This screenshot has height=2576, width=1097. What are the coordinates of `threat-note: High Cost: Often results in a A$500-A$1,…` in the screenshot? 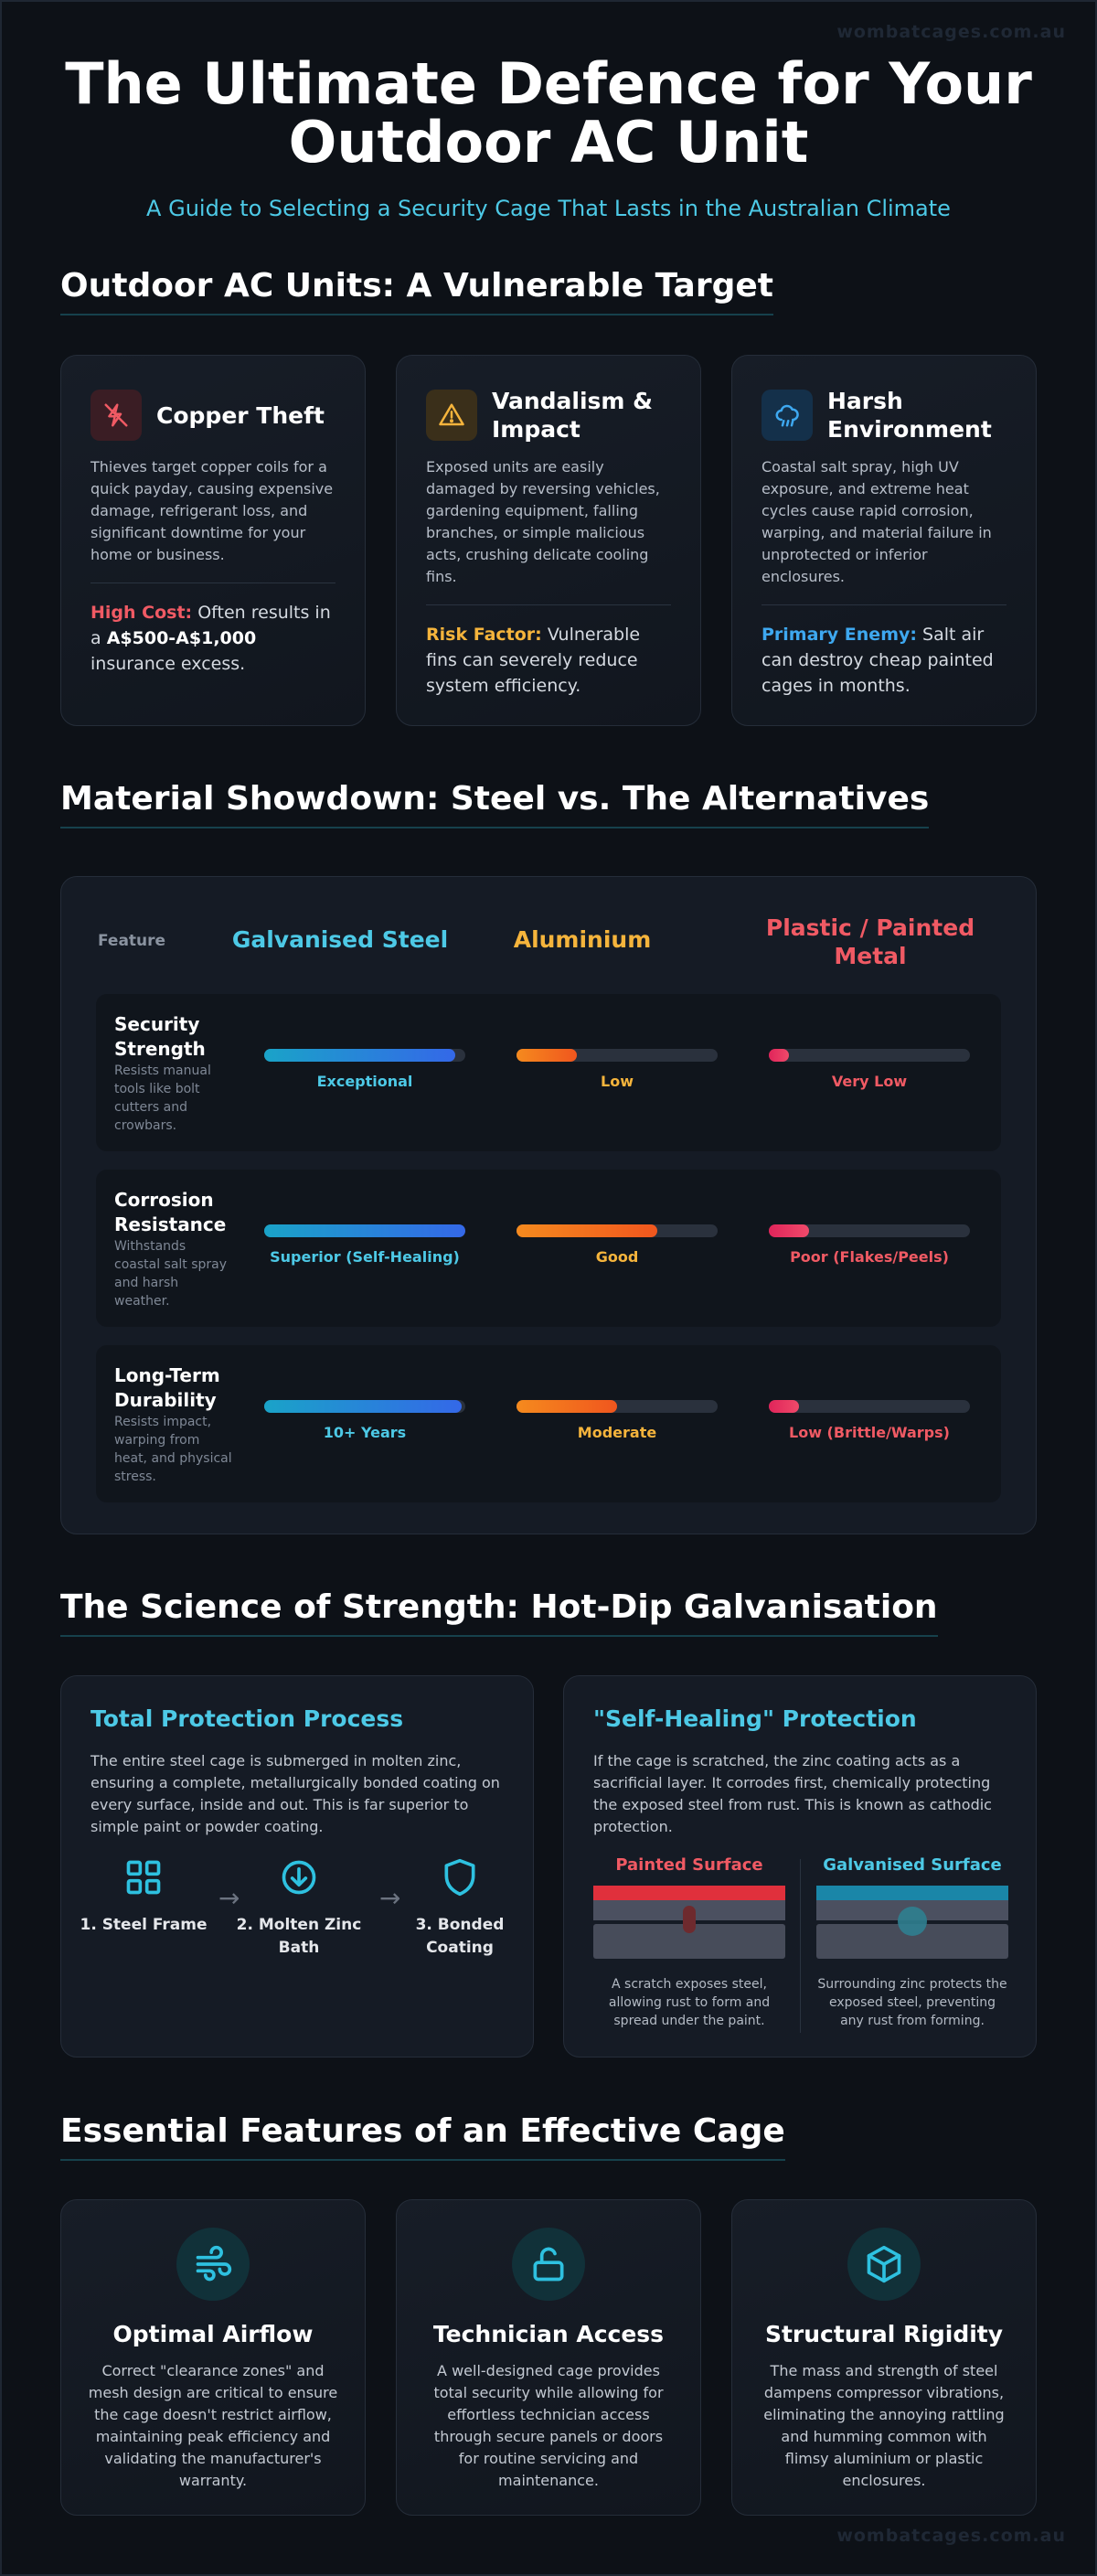 It's located at (213, 638).